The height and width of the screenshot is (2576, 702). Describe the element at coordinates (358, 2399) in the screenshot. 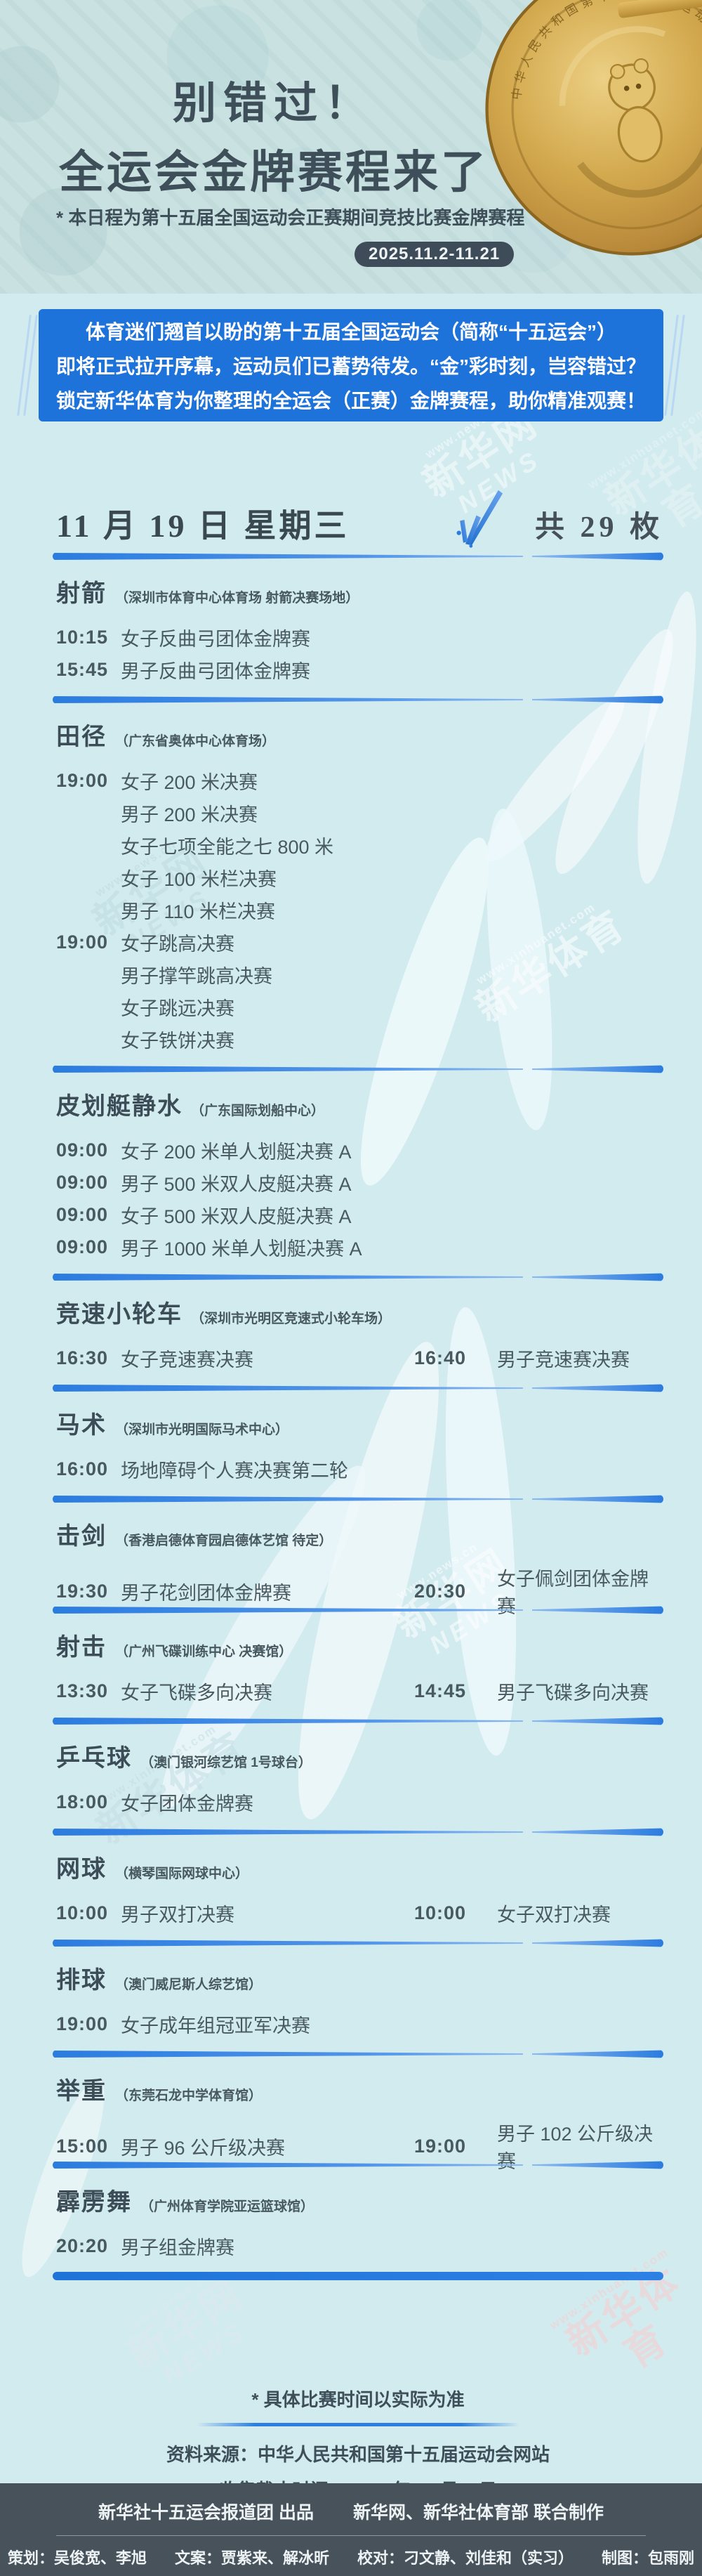

I see `footnote: * 具体比赛时间以实际为准` at that location.